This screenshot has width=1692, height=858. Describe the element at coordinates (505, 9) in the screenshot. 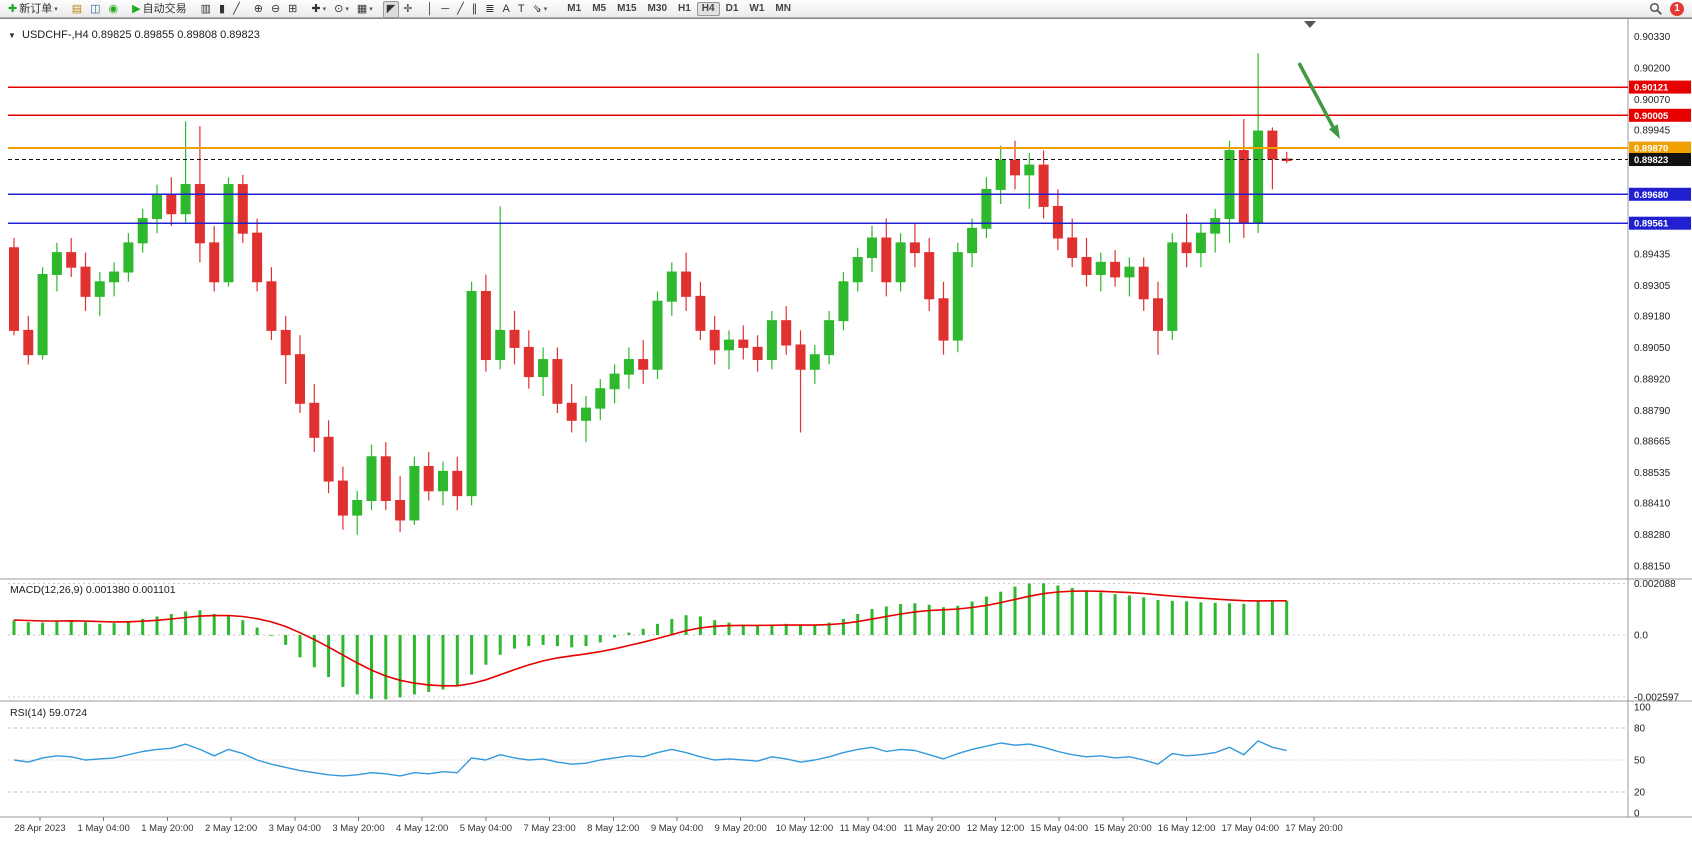

I see `text-icon: A` at that location.